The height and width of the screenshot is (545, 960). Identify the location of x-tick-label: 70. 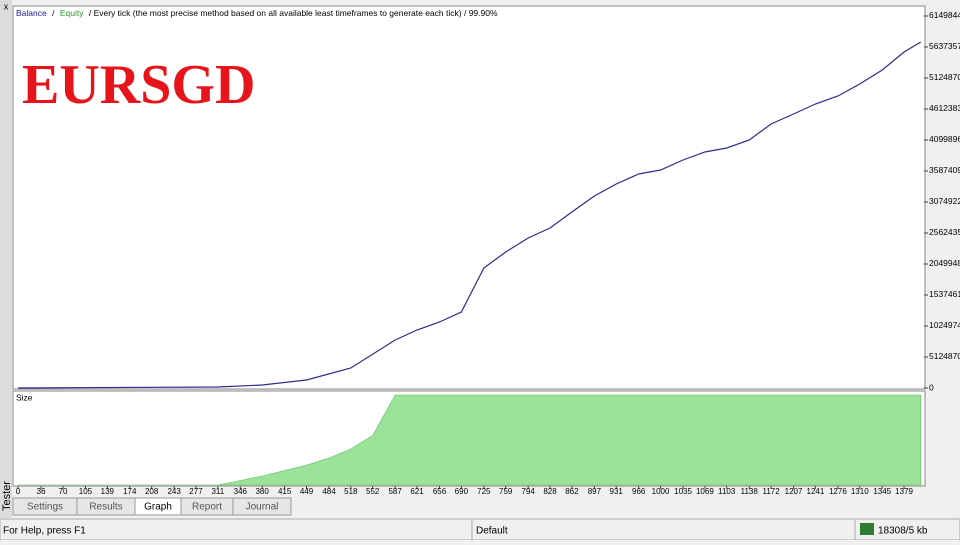
(63, 491).